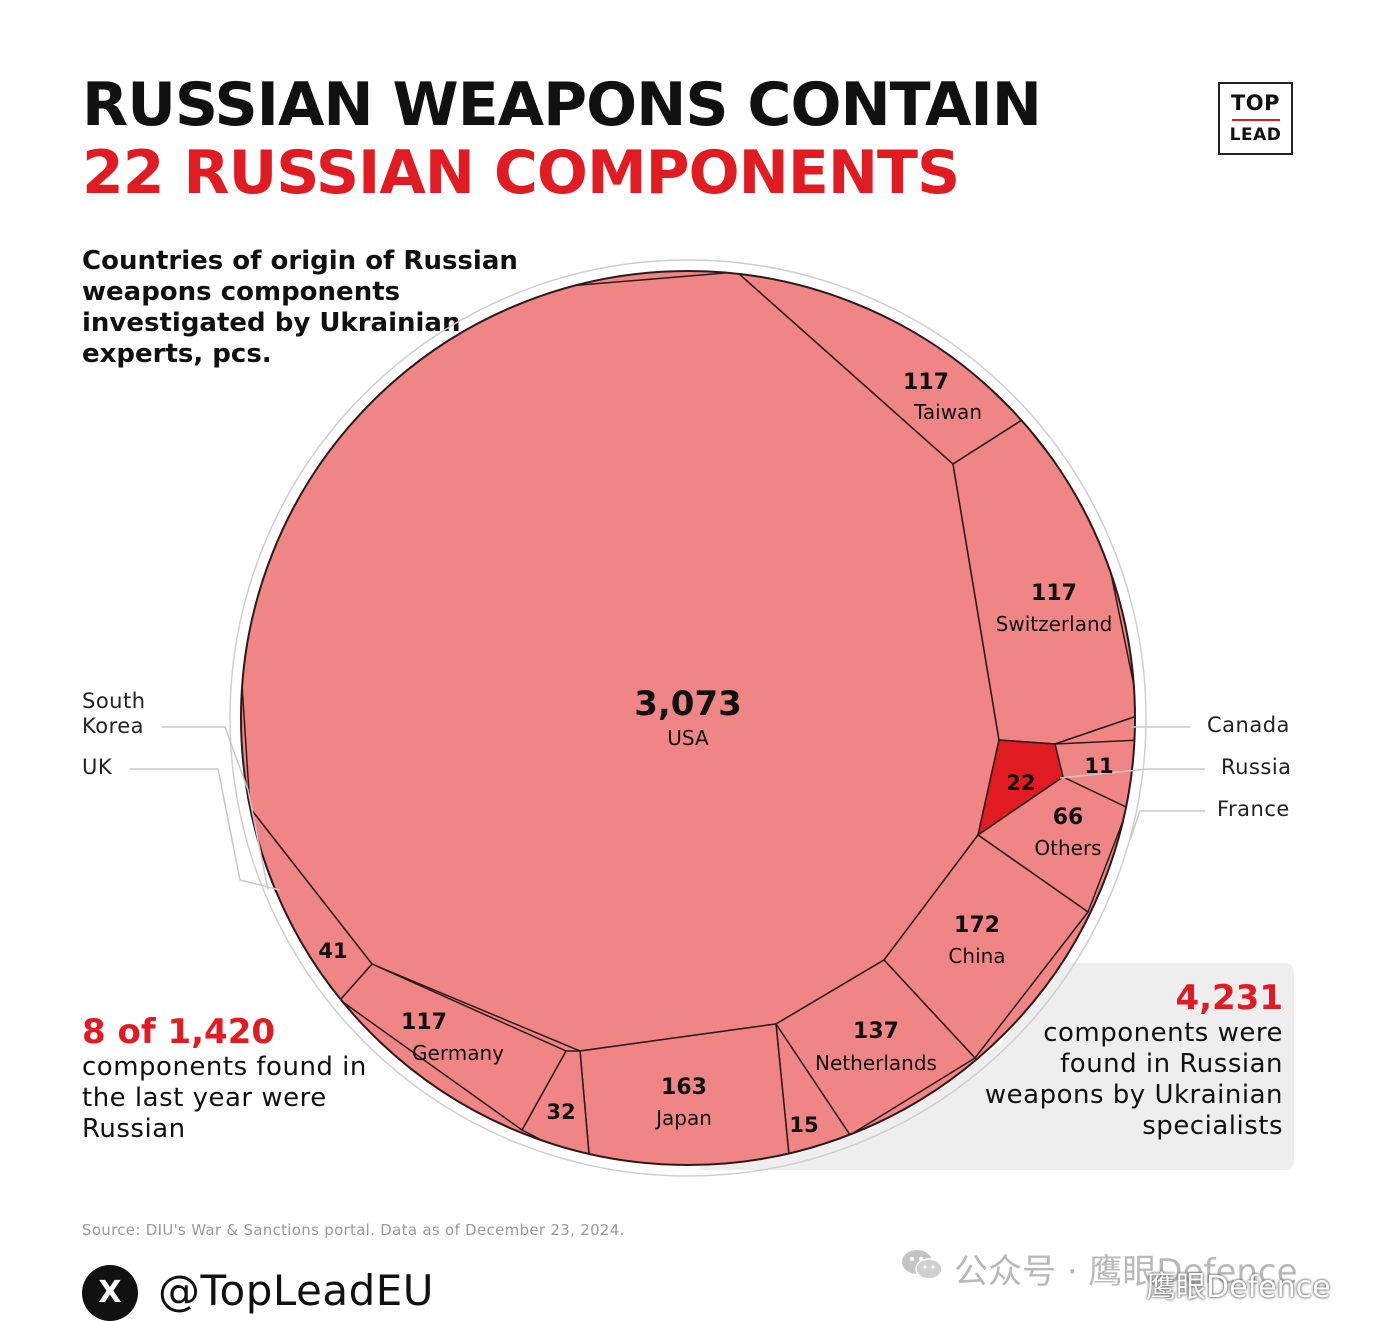  What do you see at coordinates (803, 1125) in the screenshot?
I see `value-15: 15` at bounding box center [803, 1125].